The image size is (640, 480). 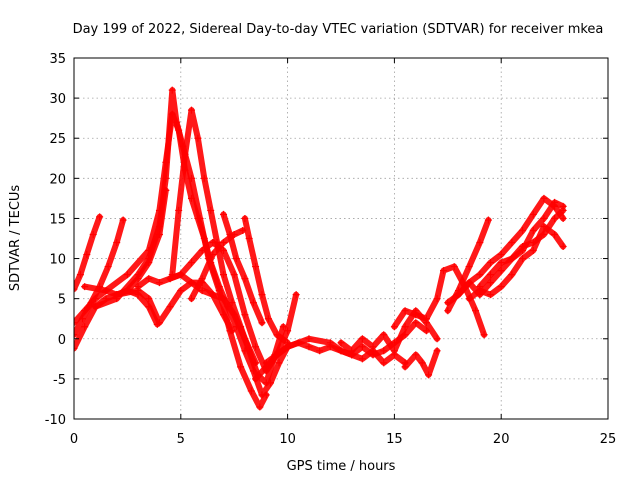 What do you see at coordinates (57, 179) in the screenshot?
I see `y-tick-label: 20` at bounding box center [57, 179].